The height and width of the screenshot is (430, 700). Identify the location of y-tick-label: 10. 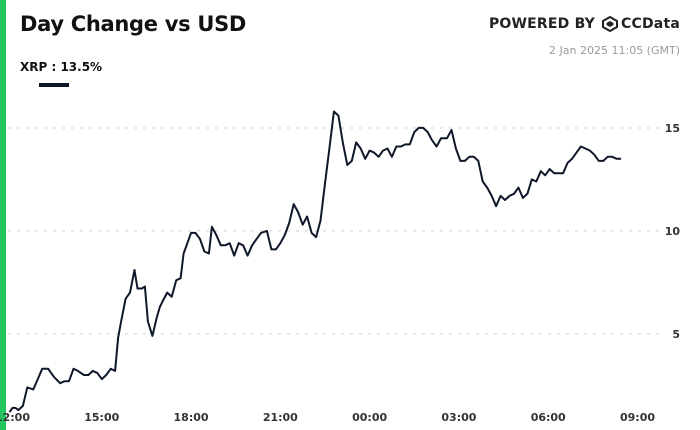
(673, 231).